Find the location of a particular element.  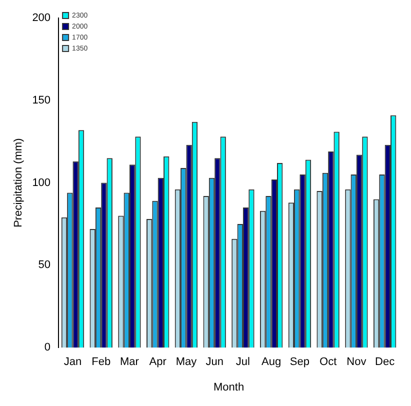

x-tick-label: Nov is located at coordinates (356, 362).